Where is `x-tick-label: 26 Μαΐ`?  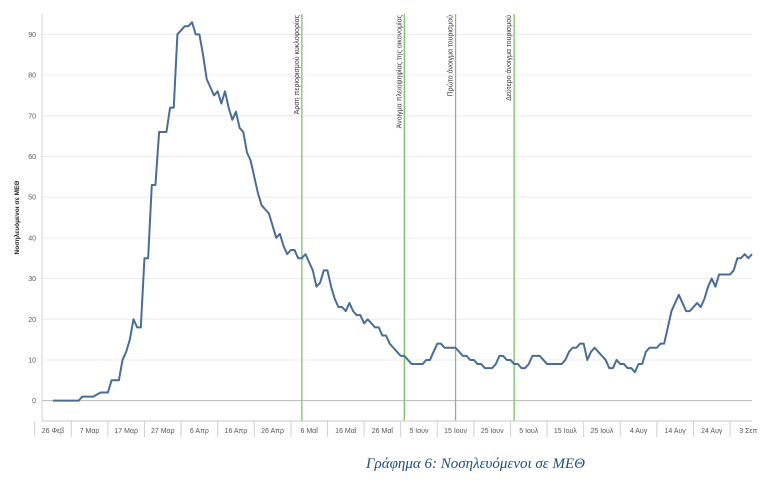
x-tick-label: 26 Μαΐ is located at coordinates (383, 431).